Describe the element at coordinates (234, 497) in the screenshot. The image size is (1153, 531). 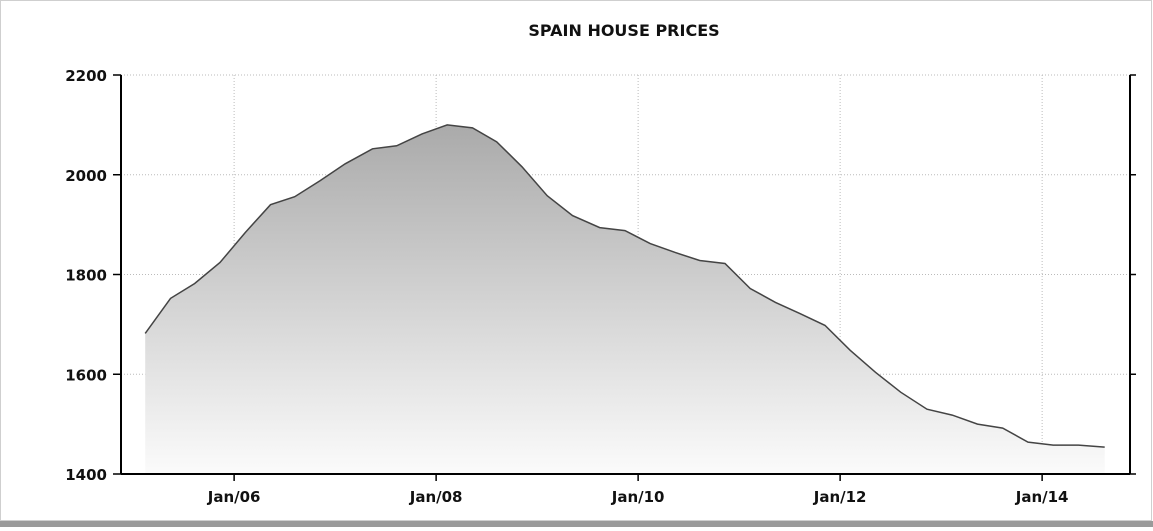
I see `x-tick-label: Jan/06` at that location.